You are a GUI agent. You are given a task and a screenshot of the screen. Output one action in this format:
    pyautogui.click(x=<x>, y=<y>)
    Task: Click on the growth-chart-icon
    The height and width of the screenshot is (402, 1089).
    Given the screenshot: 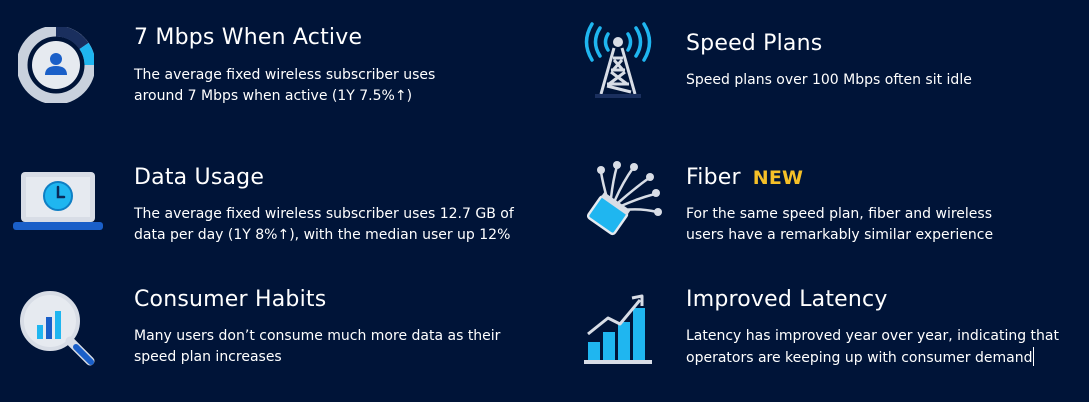 What is the action you would take?
    pyautogui.click(x=618, y=329)
    